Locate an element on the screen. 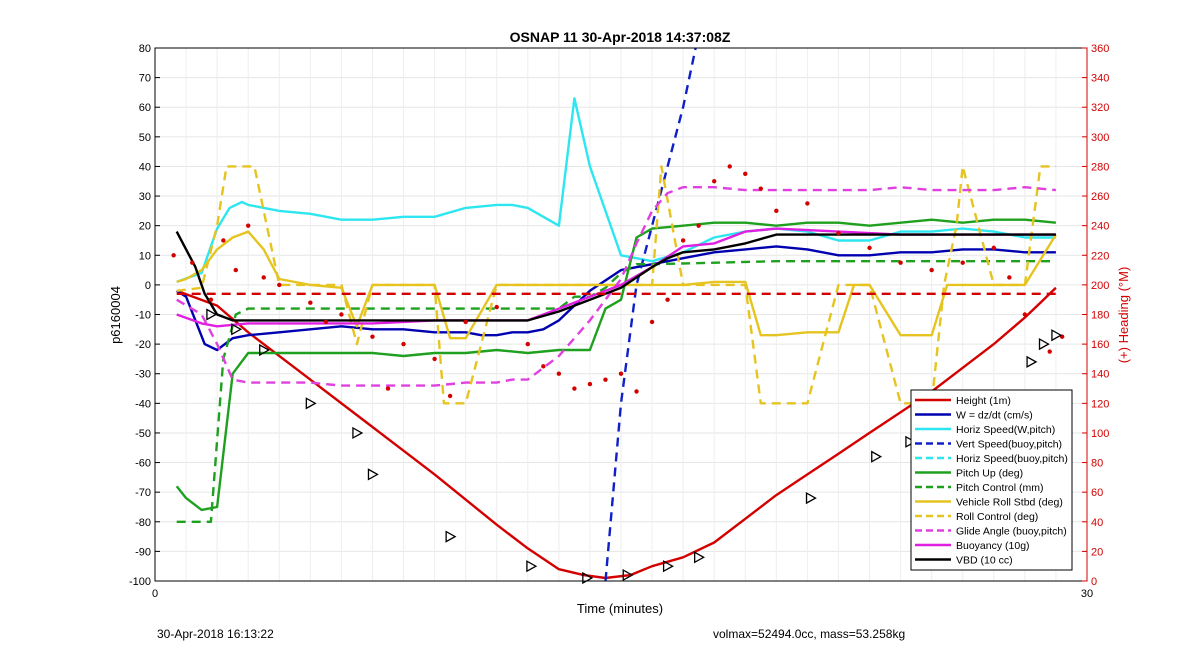 The image size is (1200, 652). y2-tick-label: 340 is located at coordinates (1100, 79).